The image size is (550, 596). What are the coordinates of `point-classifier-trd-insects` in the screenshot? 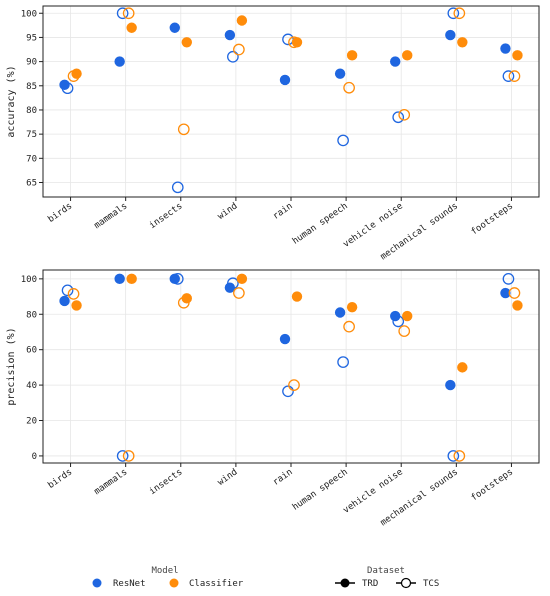 It's located at (186, 42).